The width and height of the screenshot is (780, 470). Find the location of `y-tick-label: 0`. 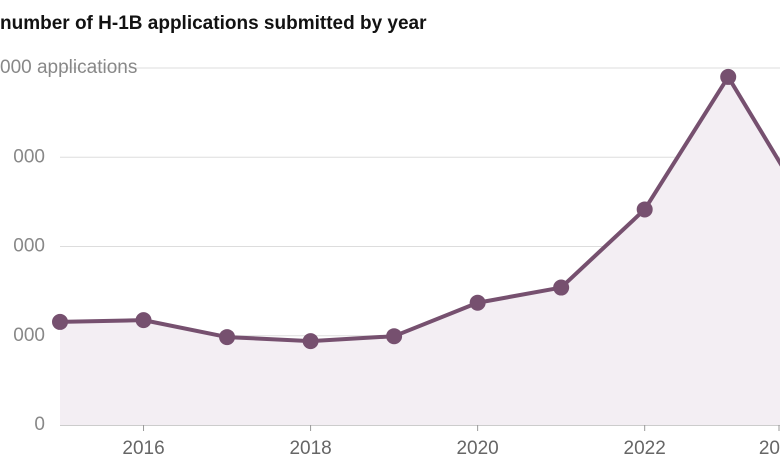

y-tick-label: 0 is located at coordinates (39, 424).